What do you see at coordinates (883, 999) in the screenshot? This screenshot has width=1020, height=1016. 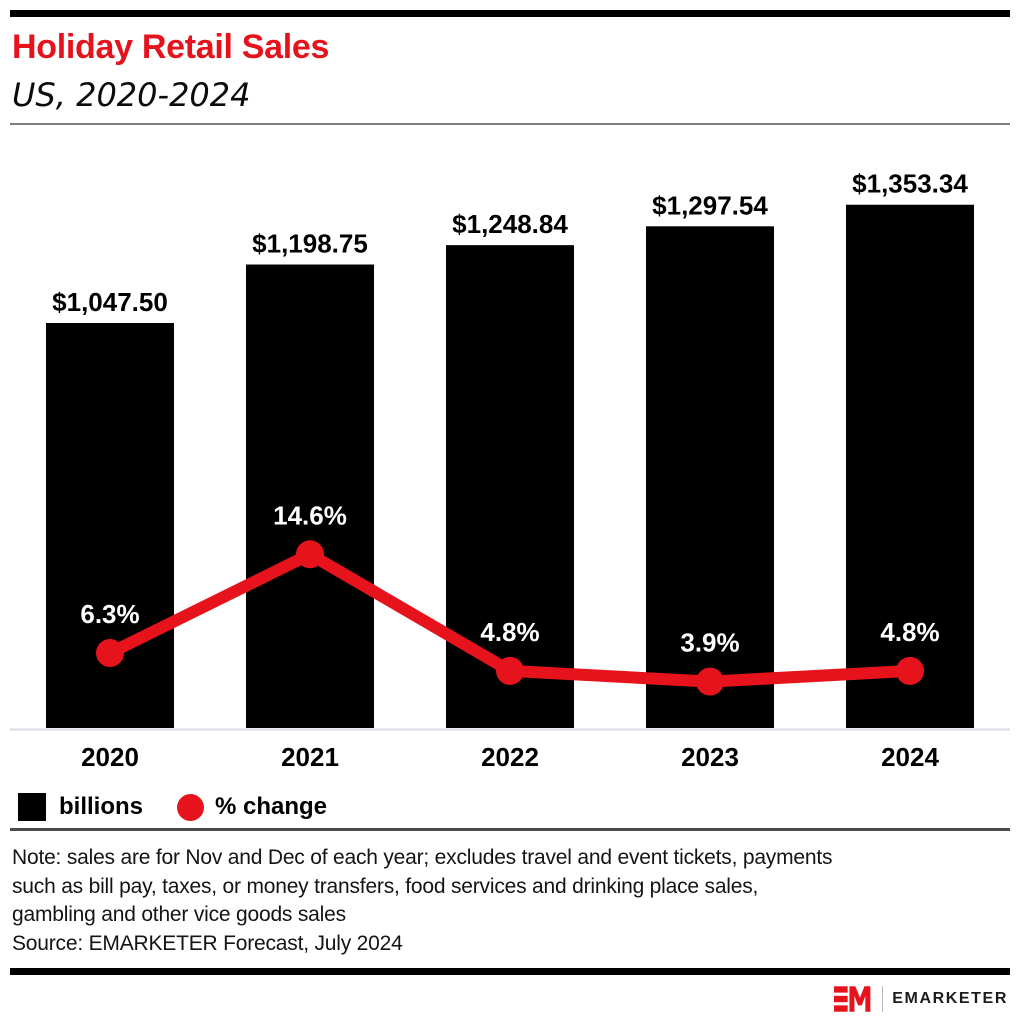 I see `logo-divider` at bounding box center [883, 999].